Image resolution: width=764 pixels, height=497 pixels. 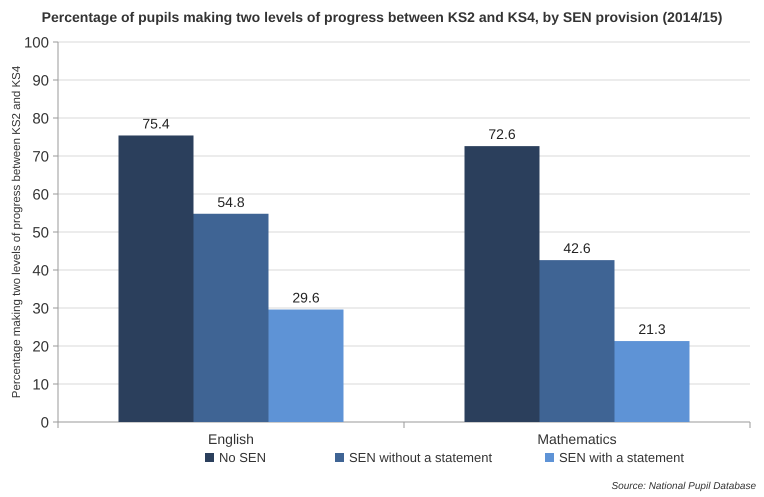 What do you see at coordinates (420, 457) in the screenshot?
I see `legend-label: SEN without a statement` at bounding box center [420, 457].